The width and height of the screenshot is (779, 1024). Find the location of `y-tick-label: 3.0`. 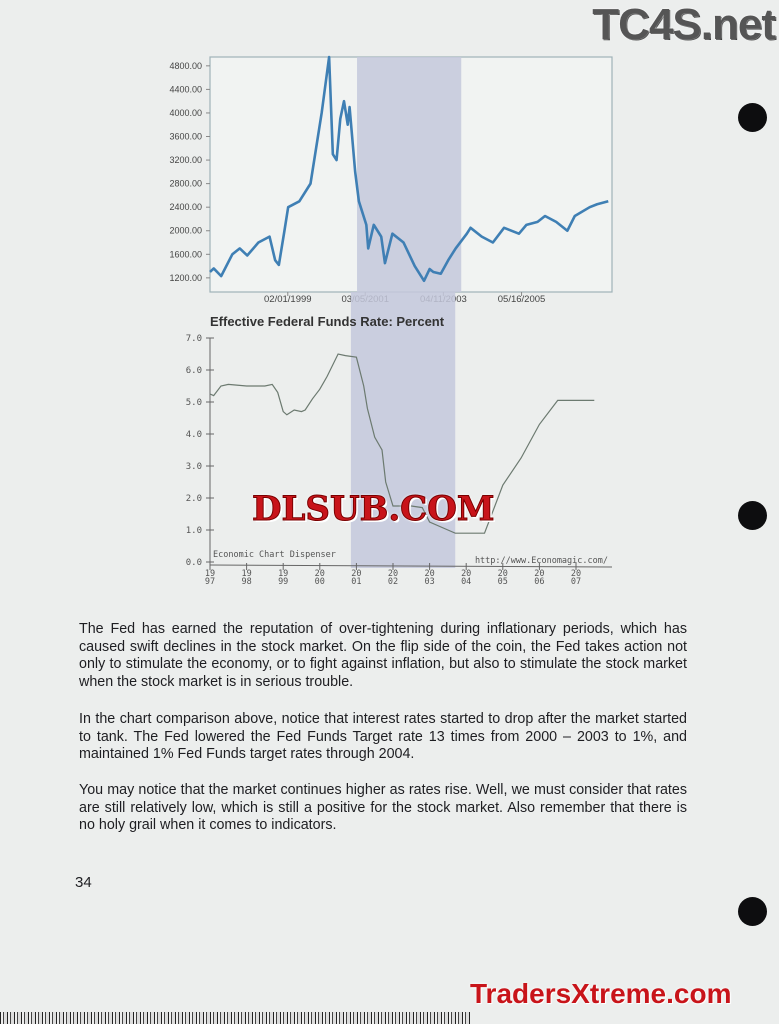

y-tick-label: 3.0 is located at coordinates (194, 467).